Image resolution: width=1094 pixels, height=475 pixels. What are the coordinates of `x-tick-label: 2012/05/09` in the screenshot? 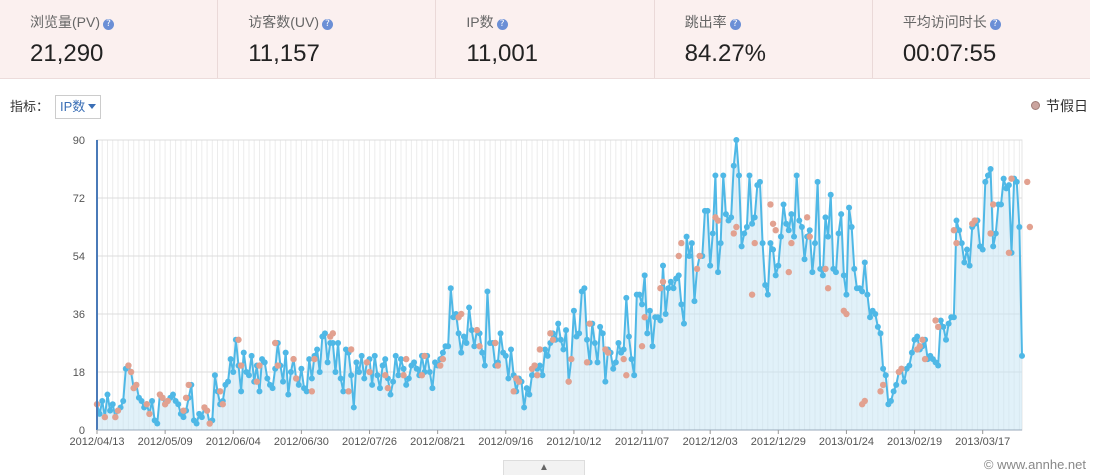 It's located at (165, 442).